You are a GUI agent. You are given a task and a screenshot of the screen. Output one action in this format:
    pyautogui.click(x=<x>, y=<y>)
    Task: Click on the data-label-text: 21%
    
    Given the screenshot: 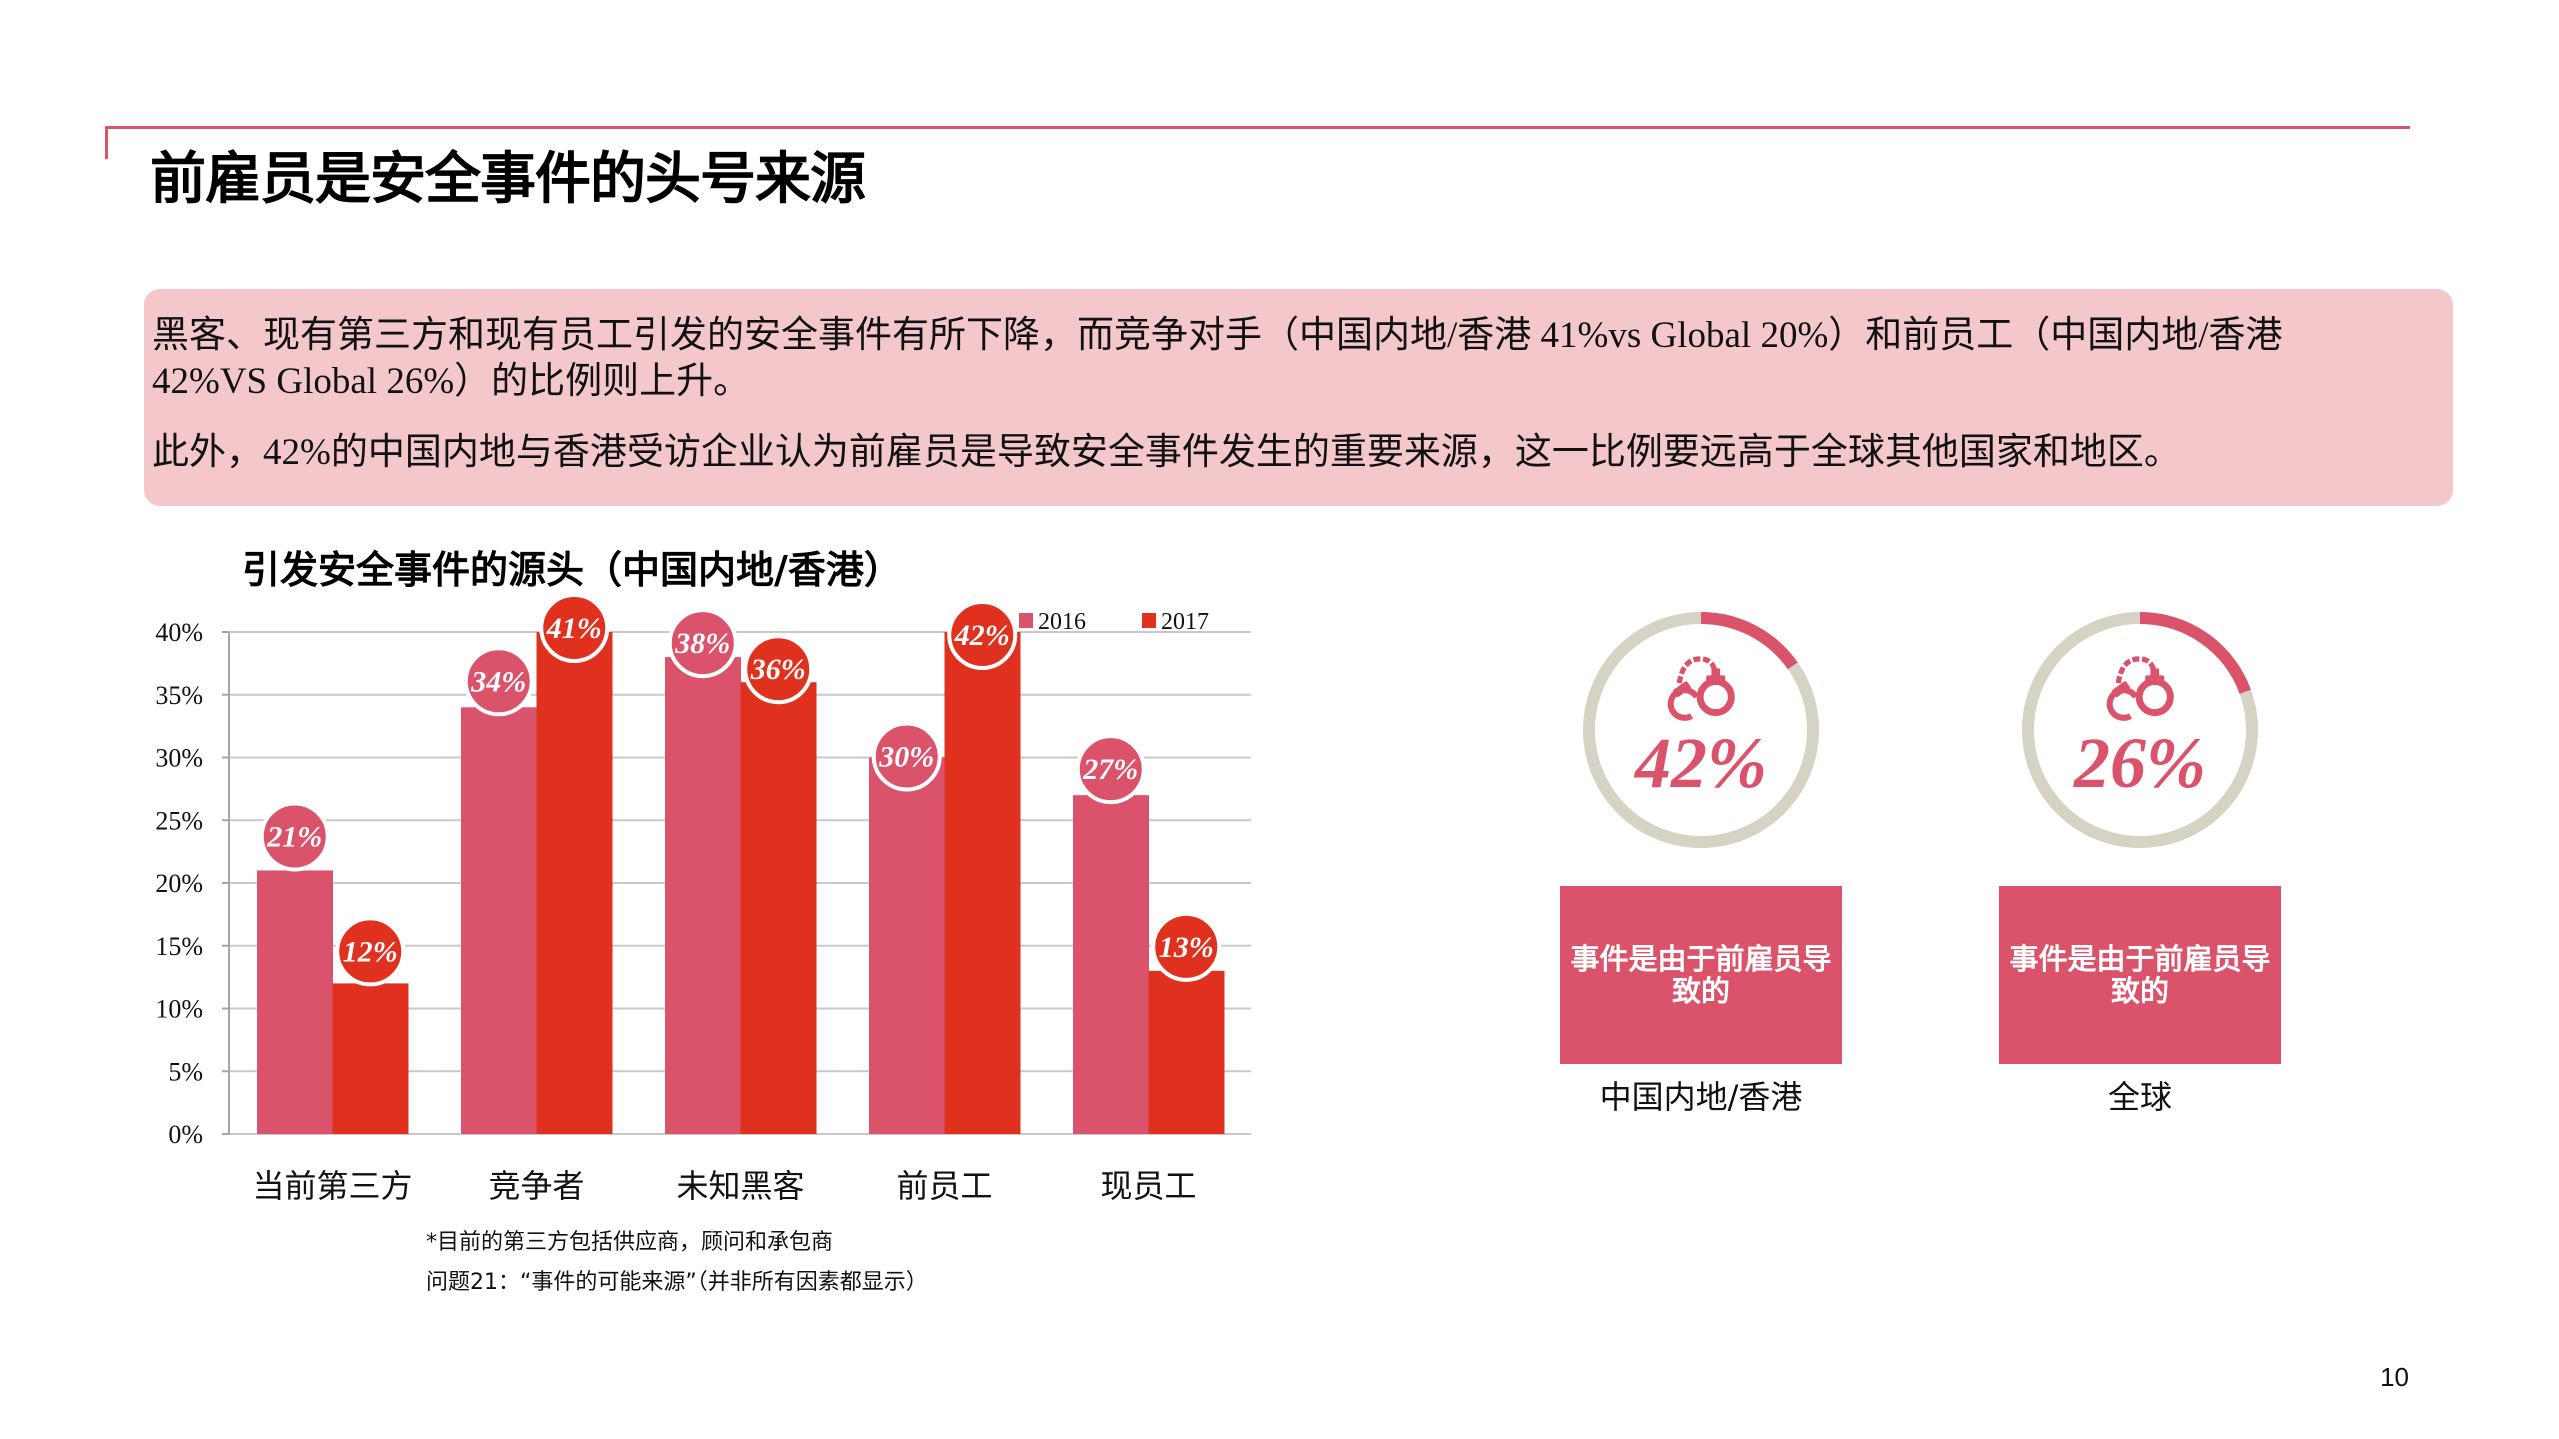 What is the action you would take?
    pyautogui.click(x=294, y=836)
    